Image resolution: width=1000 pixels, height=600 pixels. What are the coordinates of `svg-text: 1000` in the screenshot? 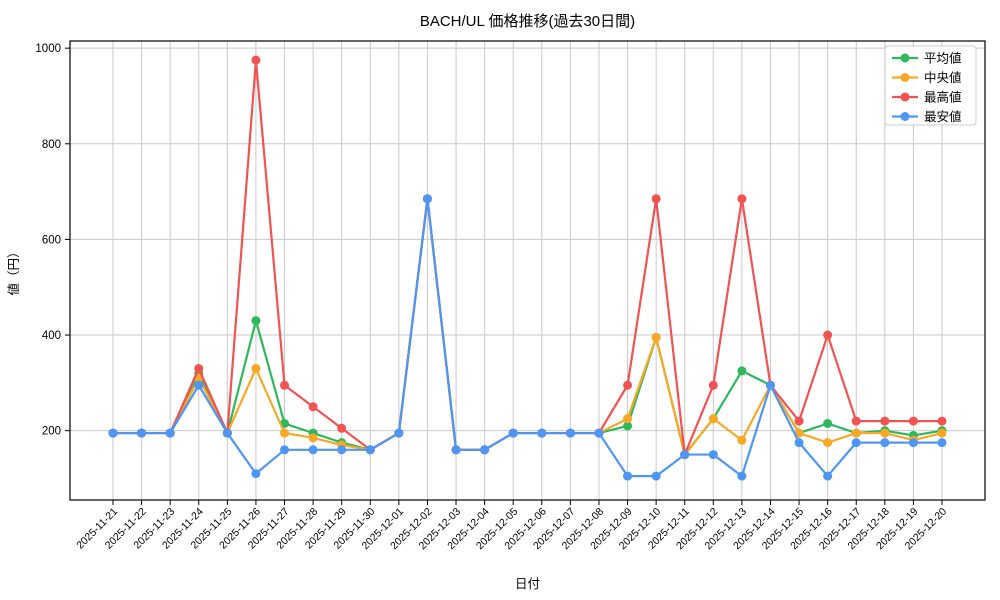 It's located at (48, 49).